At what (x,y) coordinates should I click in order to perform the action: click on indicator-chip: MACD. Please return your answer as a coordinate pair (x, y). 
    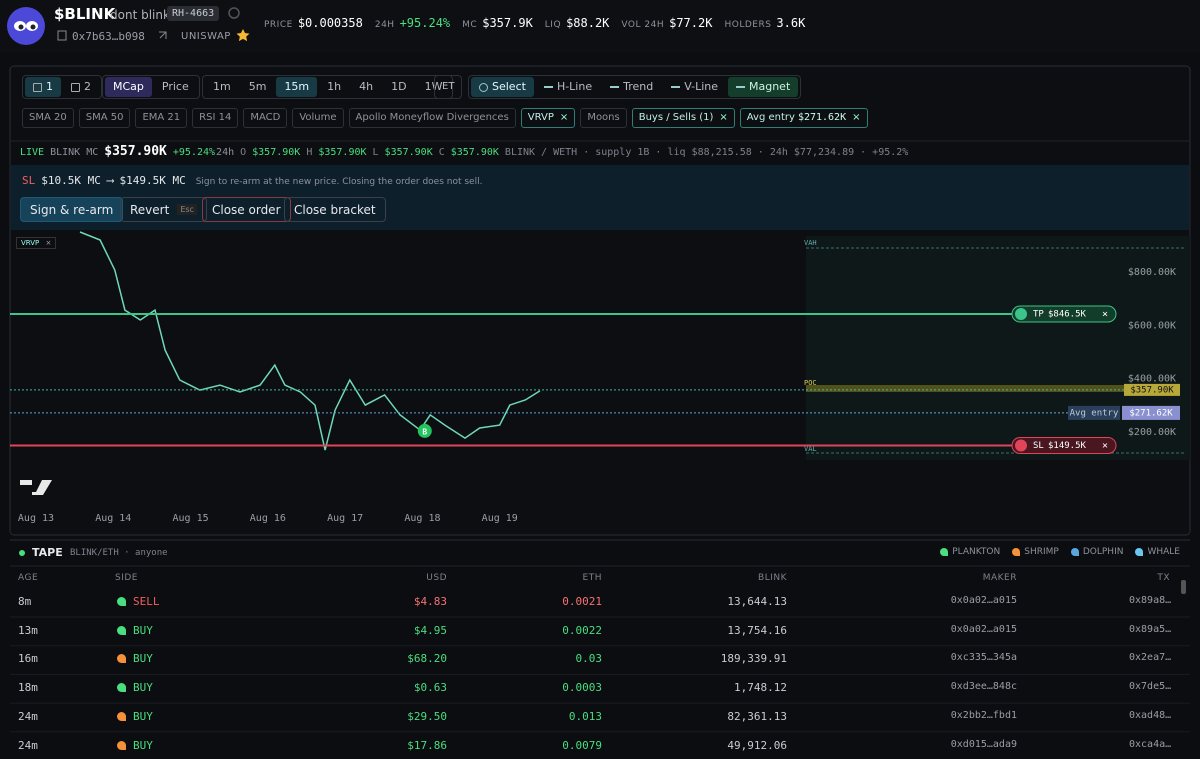
    Looking at the image, I should click on (265, 118).